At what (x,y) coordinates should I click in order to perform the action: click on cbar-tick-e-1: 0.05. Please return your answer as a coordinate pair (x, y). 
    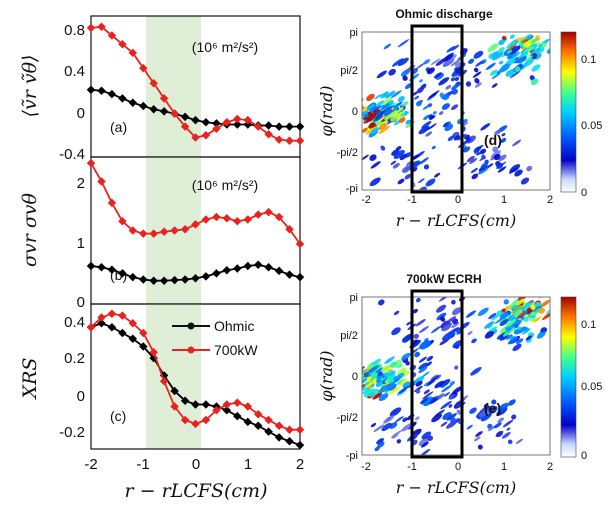
    Looking at the image, I should click on (591, 387).